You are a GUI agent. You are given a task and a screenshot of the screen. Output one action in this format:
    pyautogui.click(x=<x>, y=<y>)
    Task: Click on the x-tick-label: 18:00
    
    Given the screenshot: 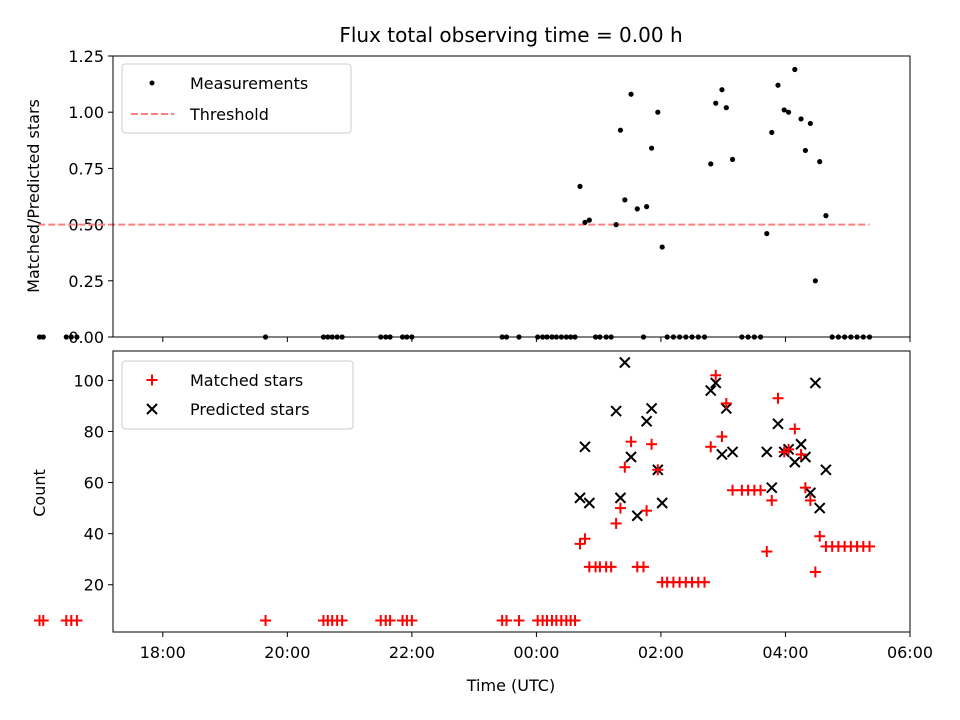 What is the action you would take?
    pyautogui.click(x=163, y=652)
    